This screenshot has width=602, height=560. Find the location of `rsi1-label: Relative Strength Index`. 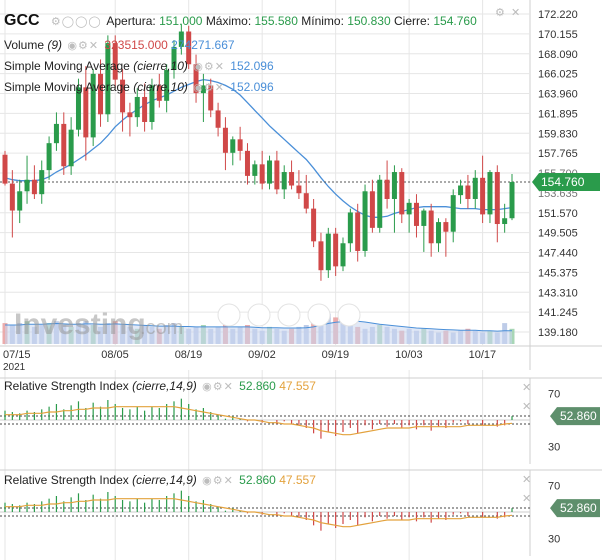

rsi1-label: Relative Strength Index is located at coordinates (66, 386).